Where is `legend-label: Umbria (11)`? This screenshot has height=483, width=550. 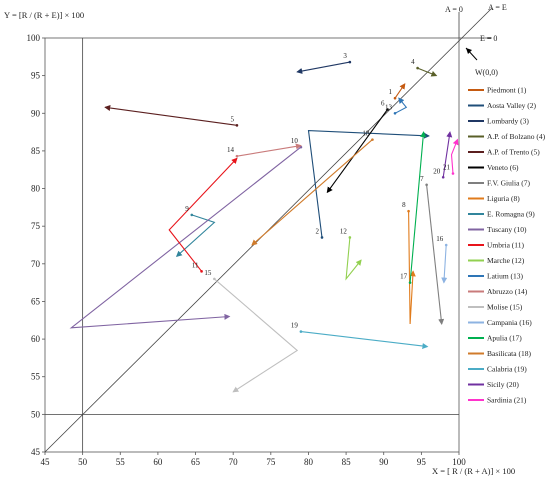 legend-label: Umbria (11) is located at coordinates (506, 245).